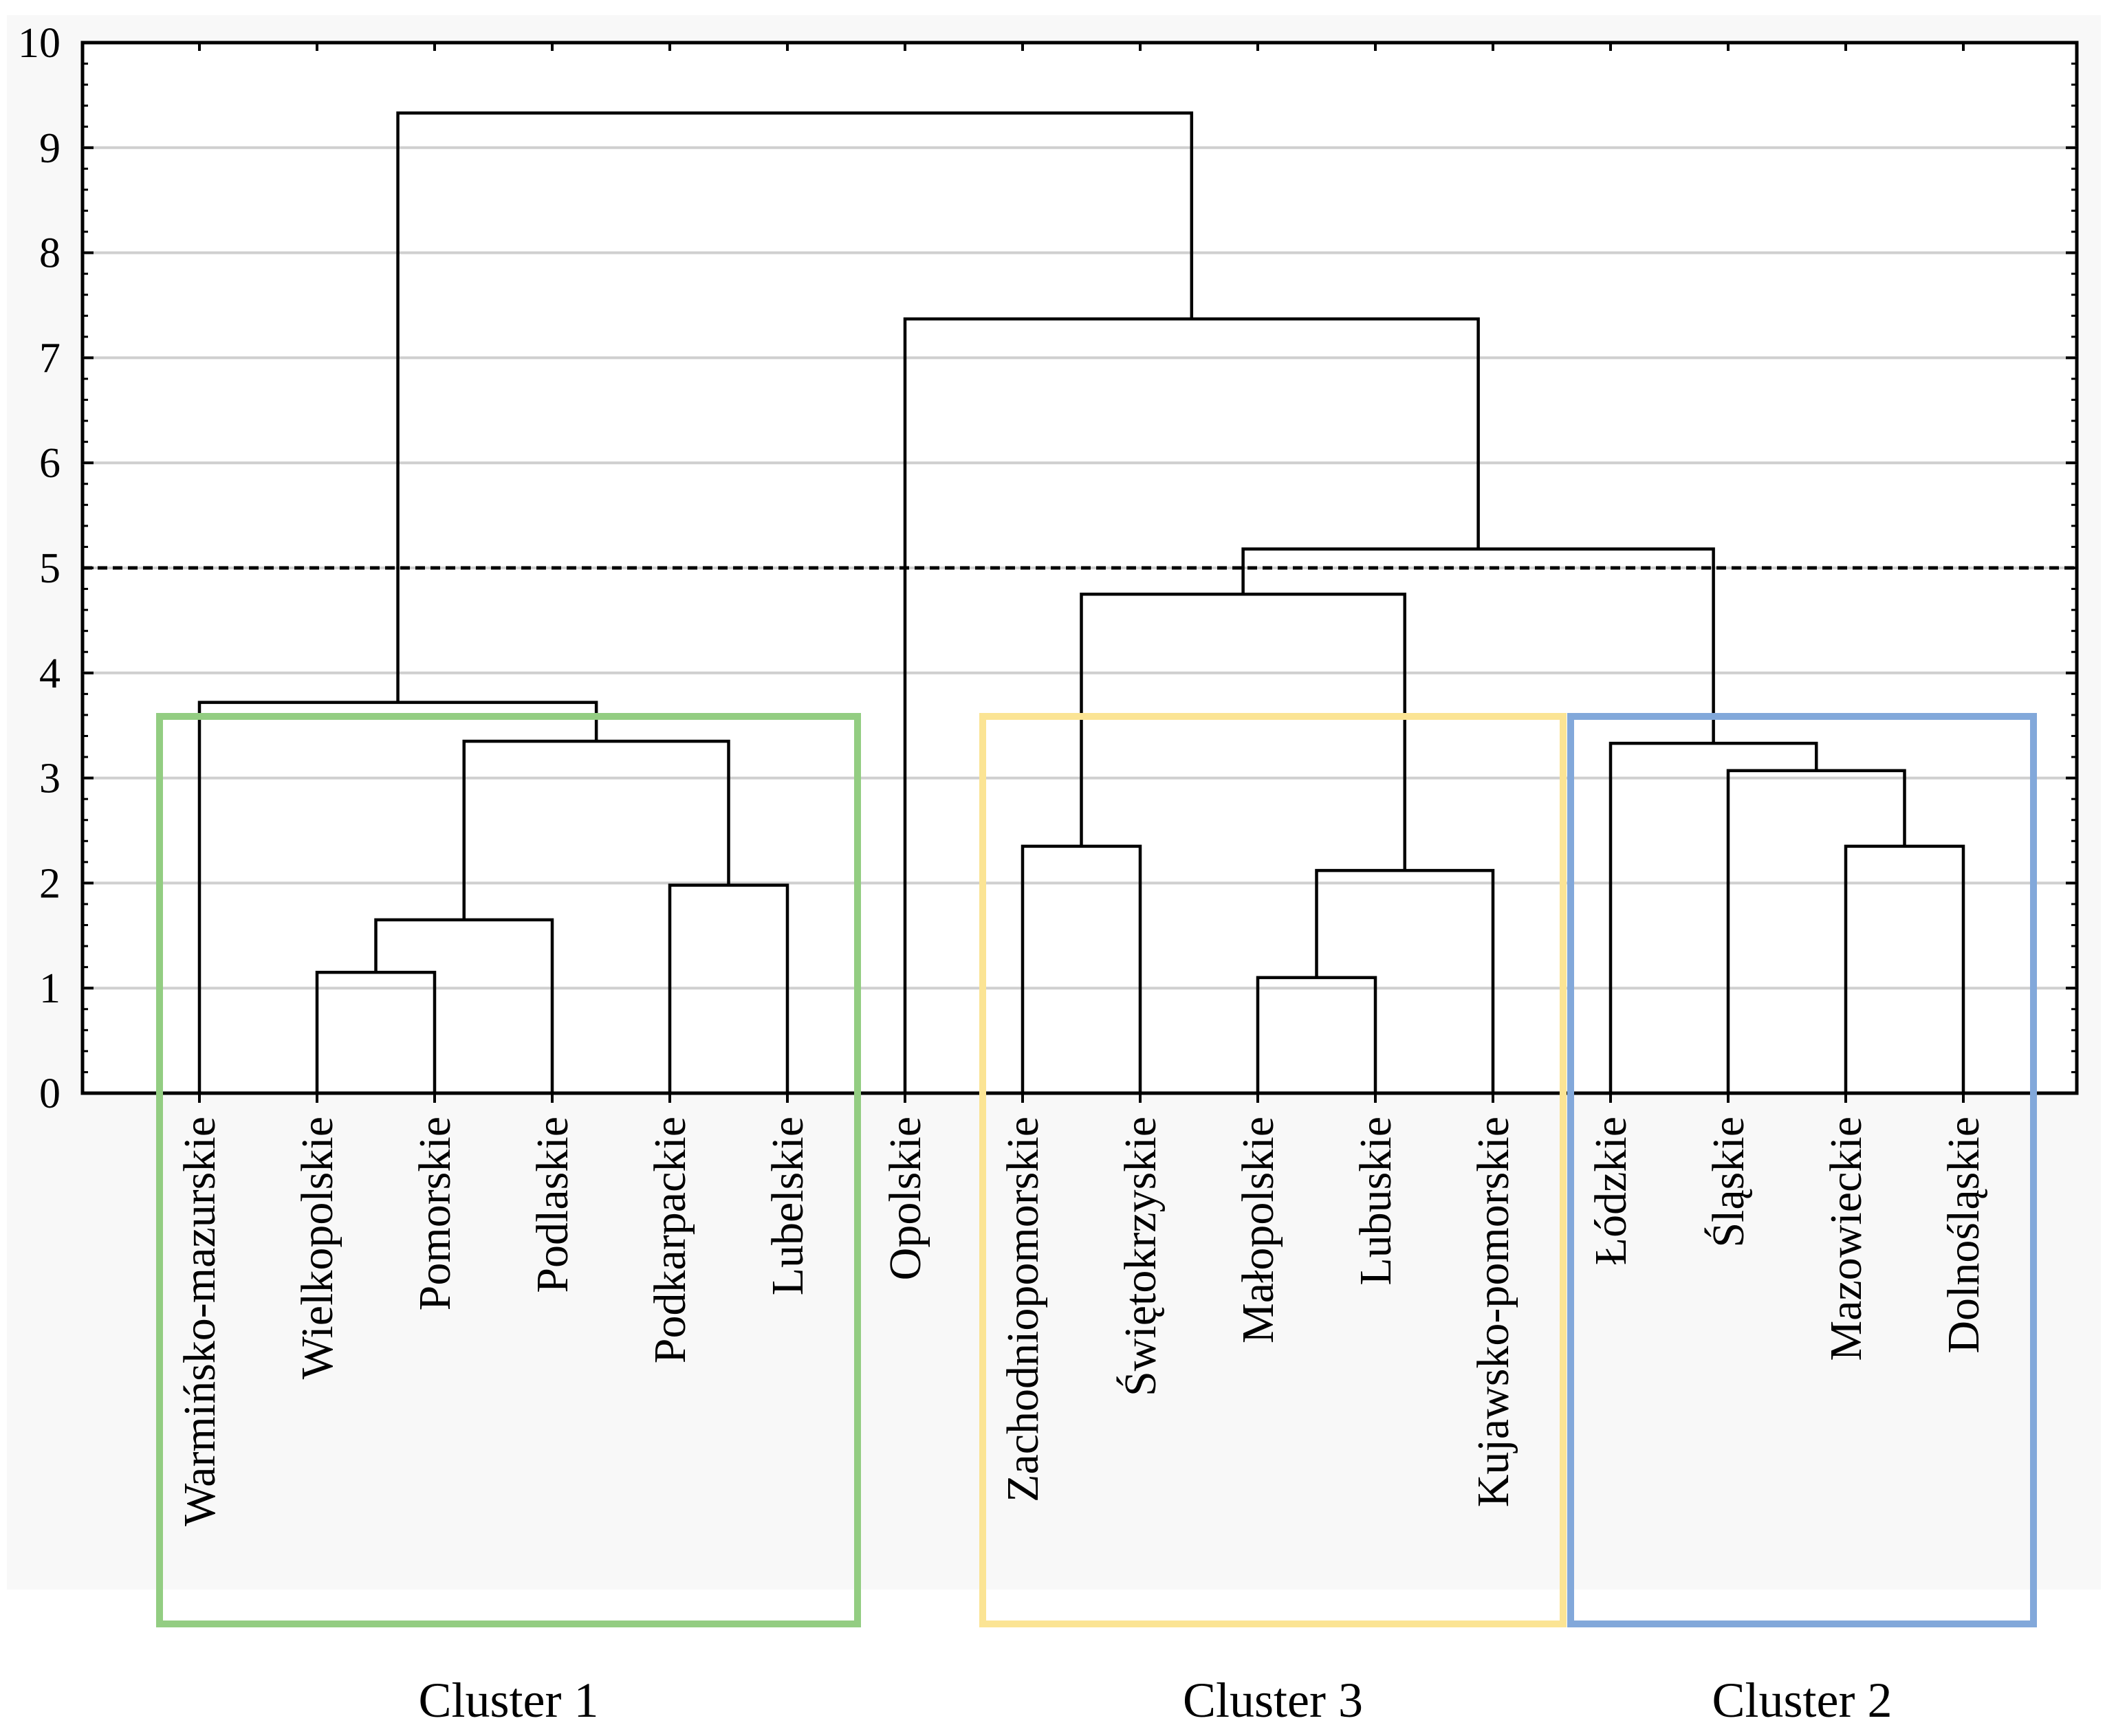 This screenshot has width=2105, height=1736. What do you see at coordinates (50, 253) in the screenshot?
I see `y-tick-label: 8` at bounding box center [50, 253].